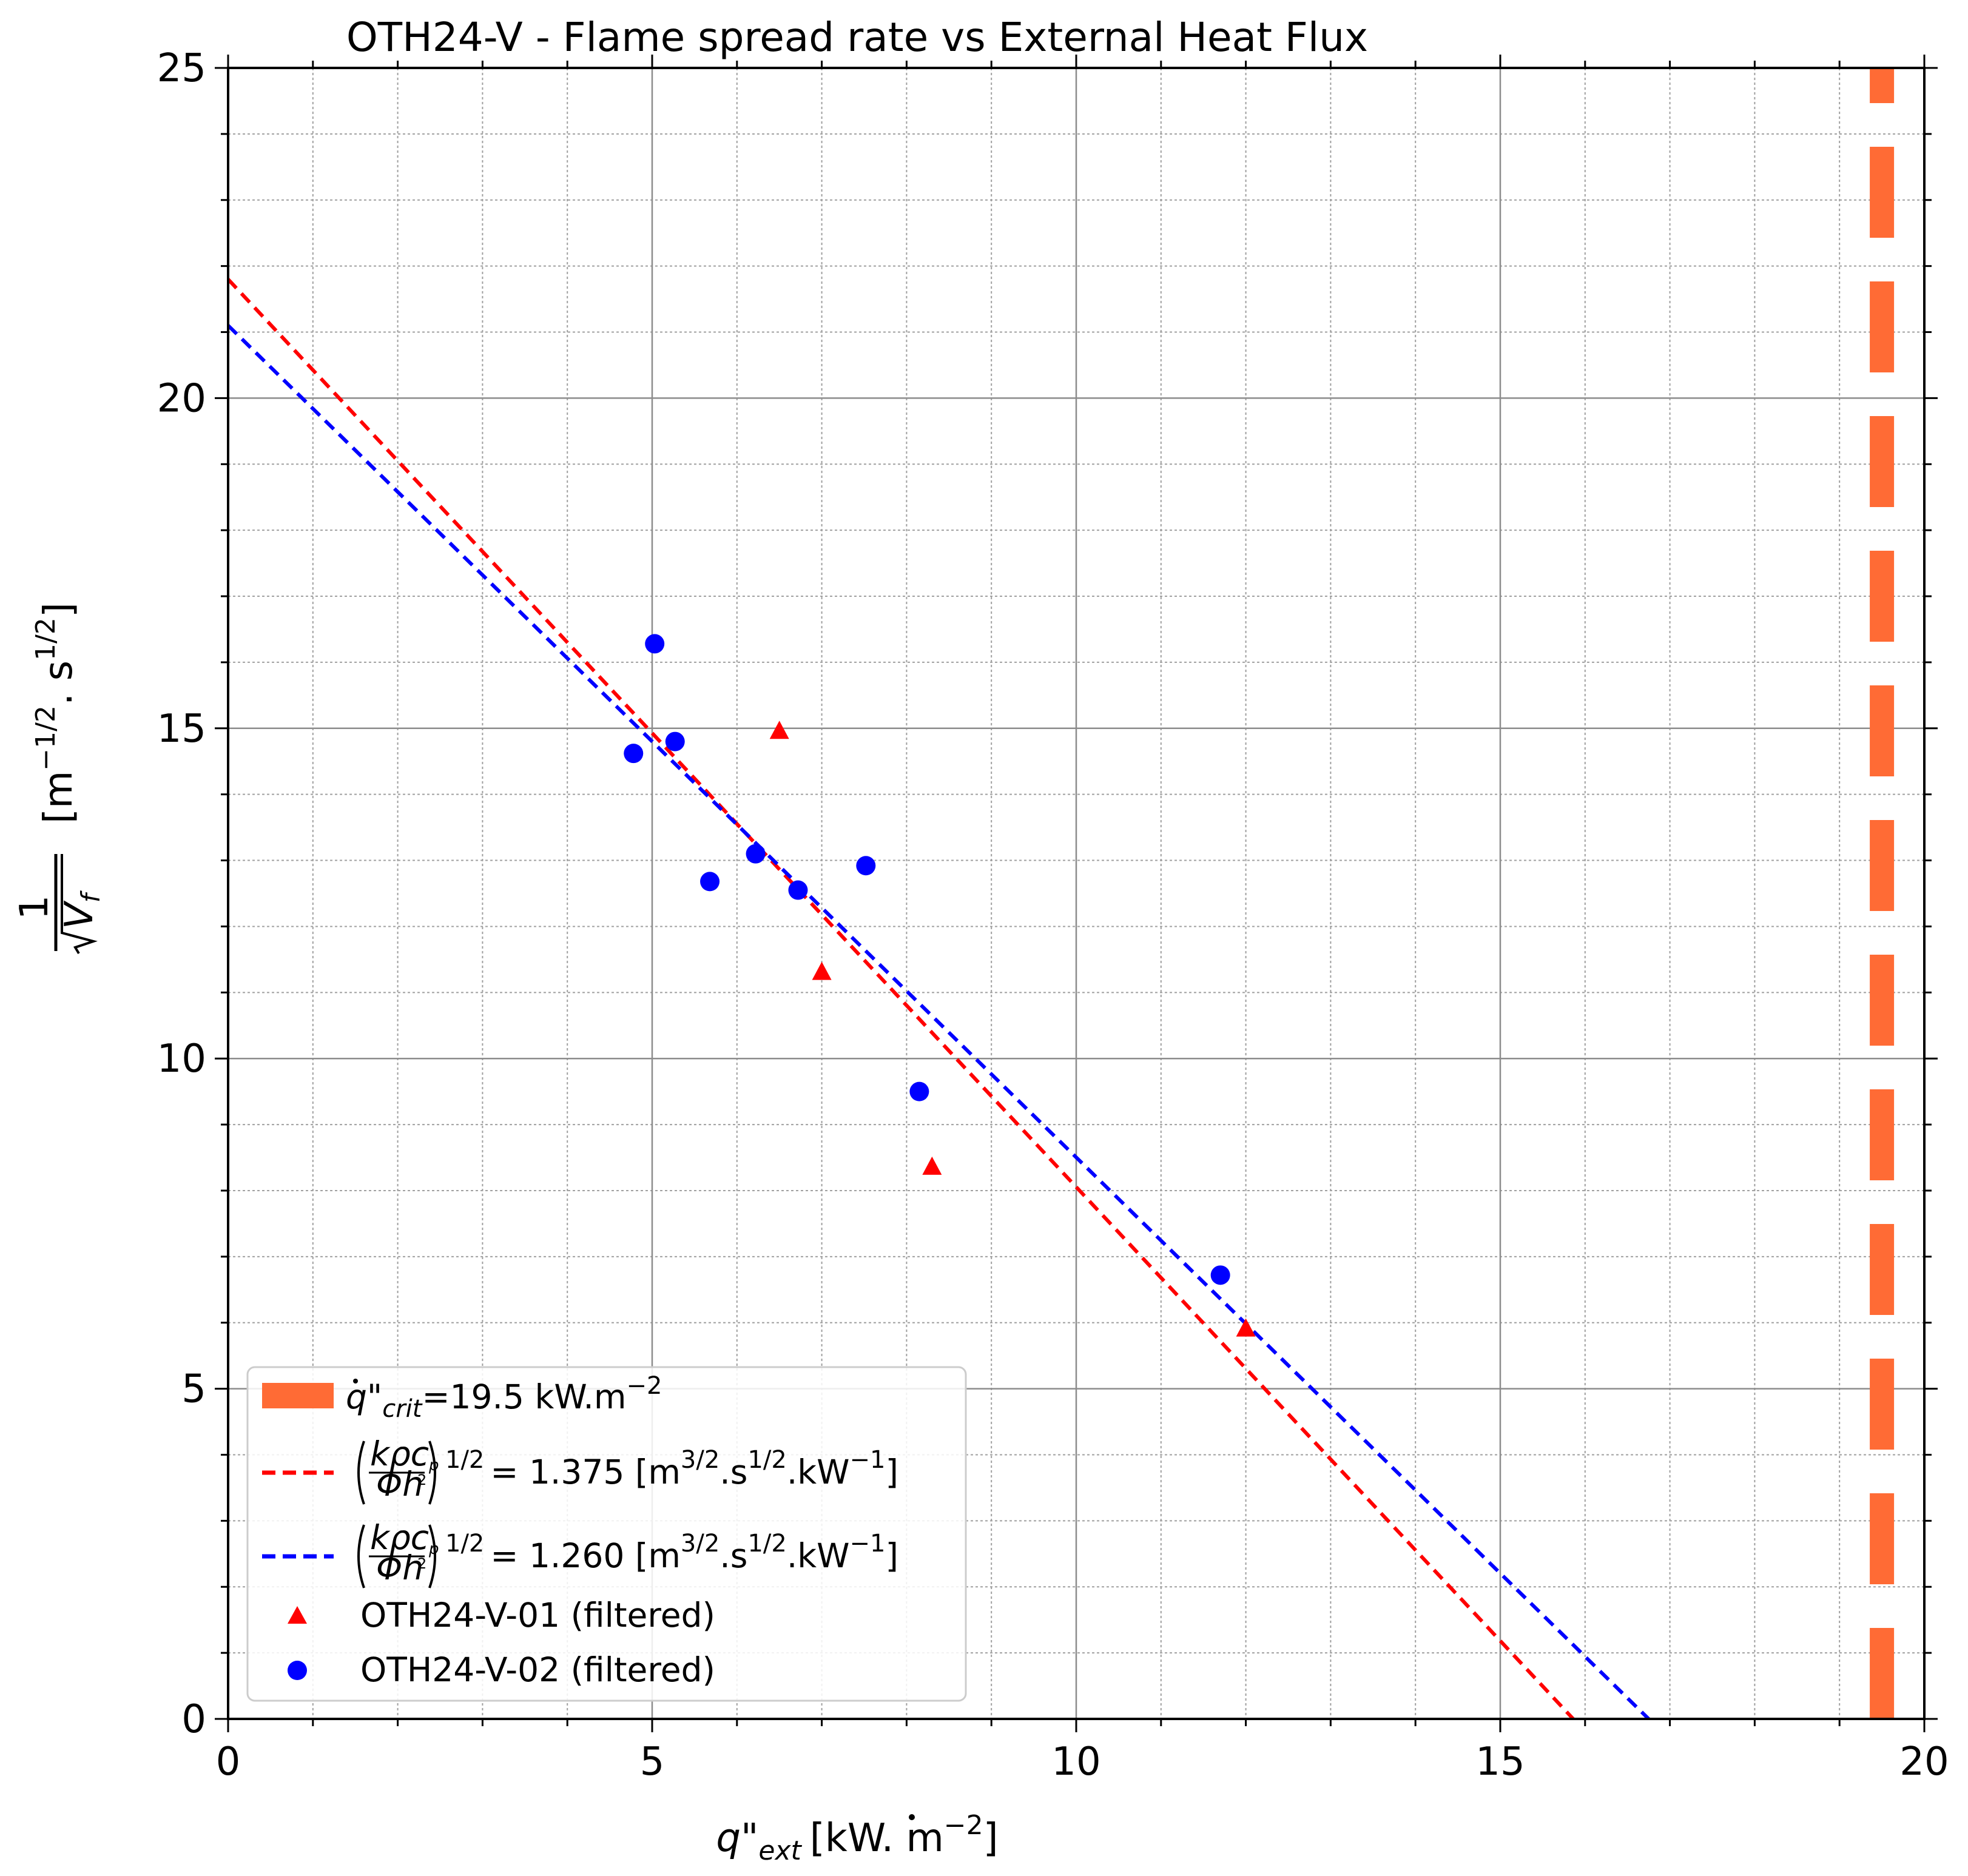 The width and height of the screenshot is (1968, 1876). What do you see at coordinates (1500, 1762) in the screenshot?
I see `x-tick-label: 15` at bounding box center [1500, 1762].